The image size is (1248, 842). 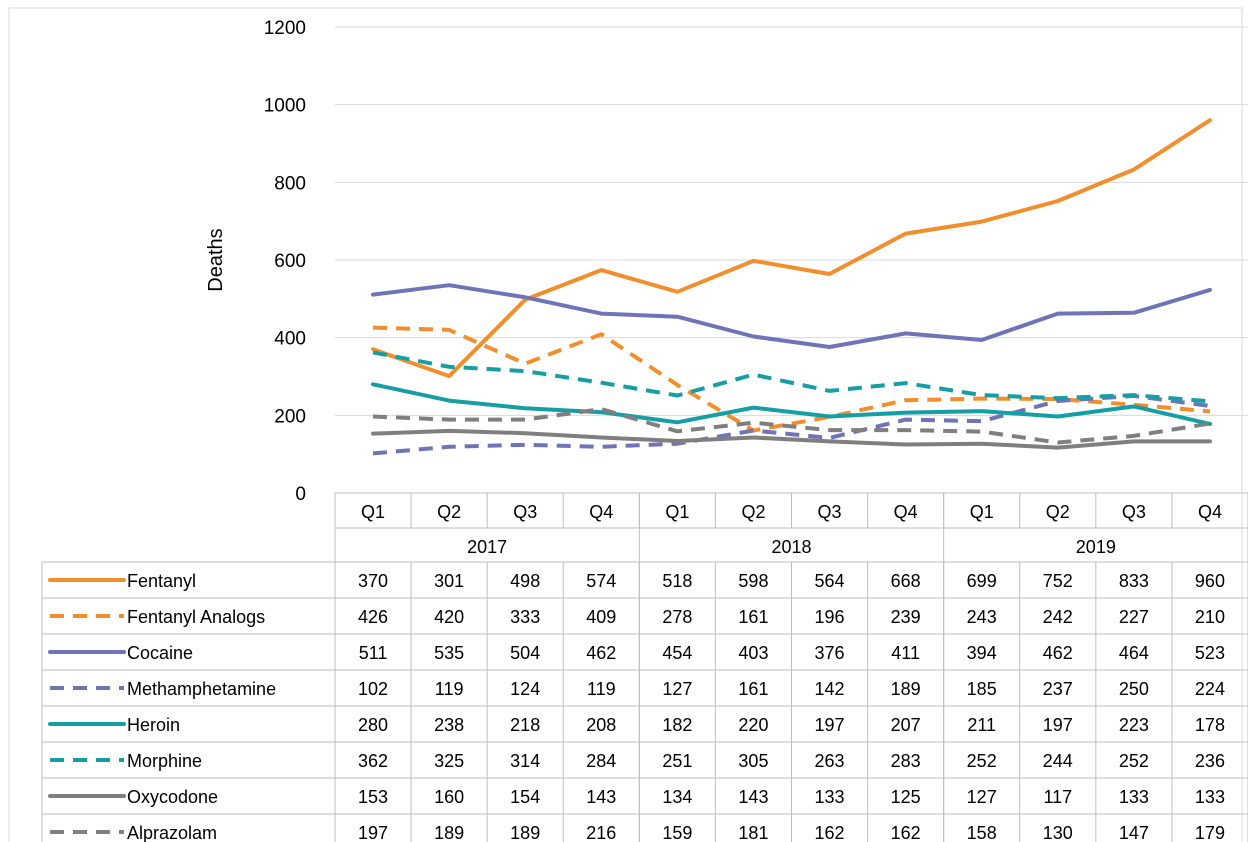 I want to click on data-label: 251, so click(x=677, y=761).